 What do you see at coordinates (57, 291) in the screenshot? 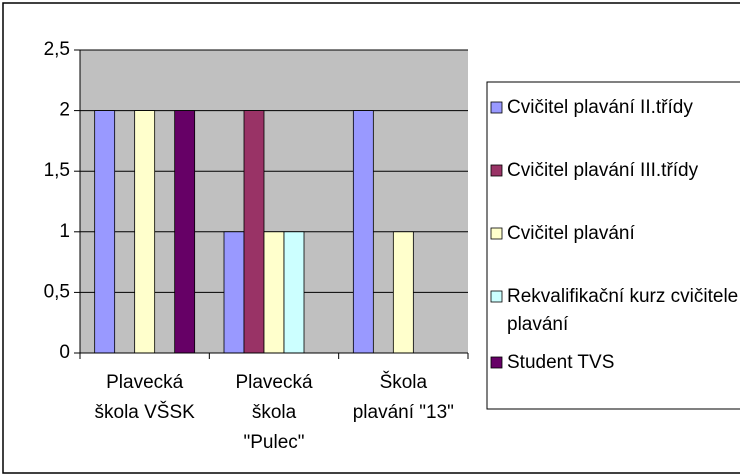
I see `y-tick-label: 0,5` at bounding box center [57, 291].